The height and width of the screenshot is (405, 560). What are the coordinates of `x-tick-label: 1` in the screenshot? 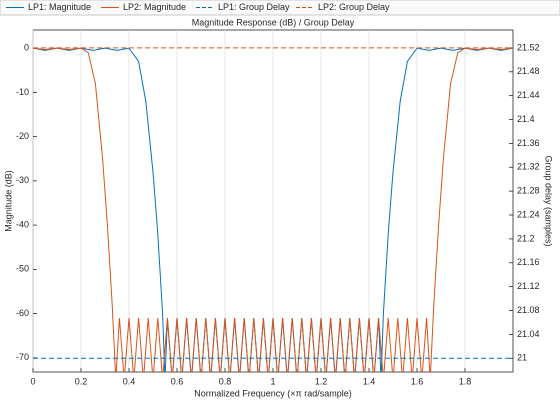 It's located at (272, 381).